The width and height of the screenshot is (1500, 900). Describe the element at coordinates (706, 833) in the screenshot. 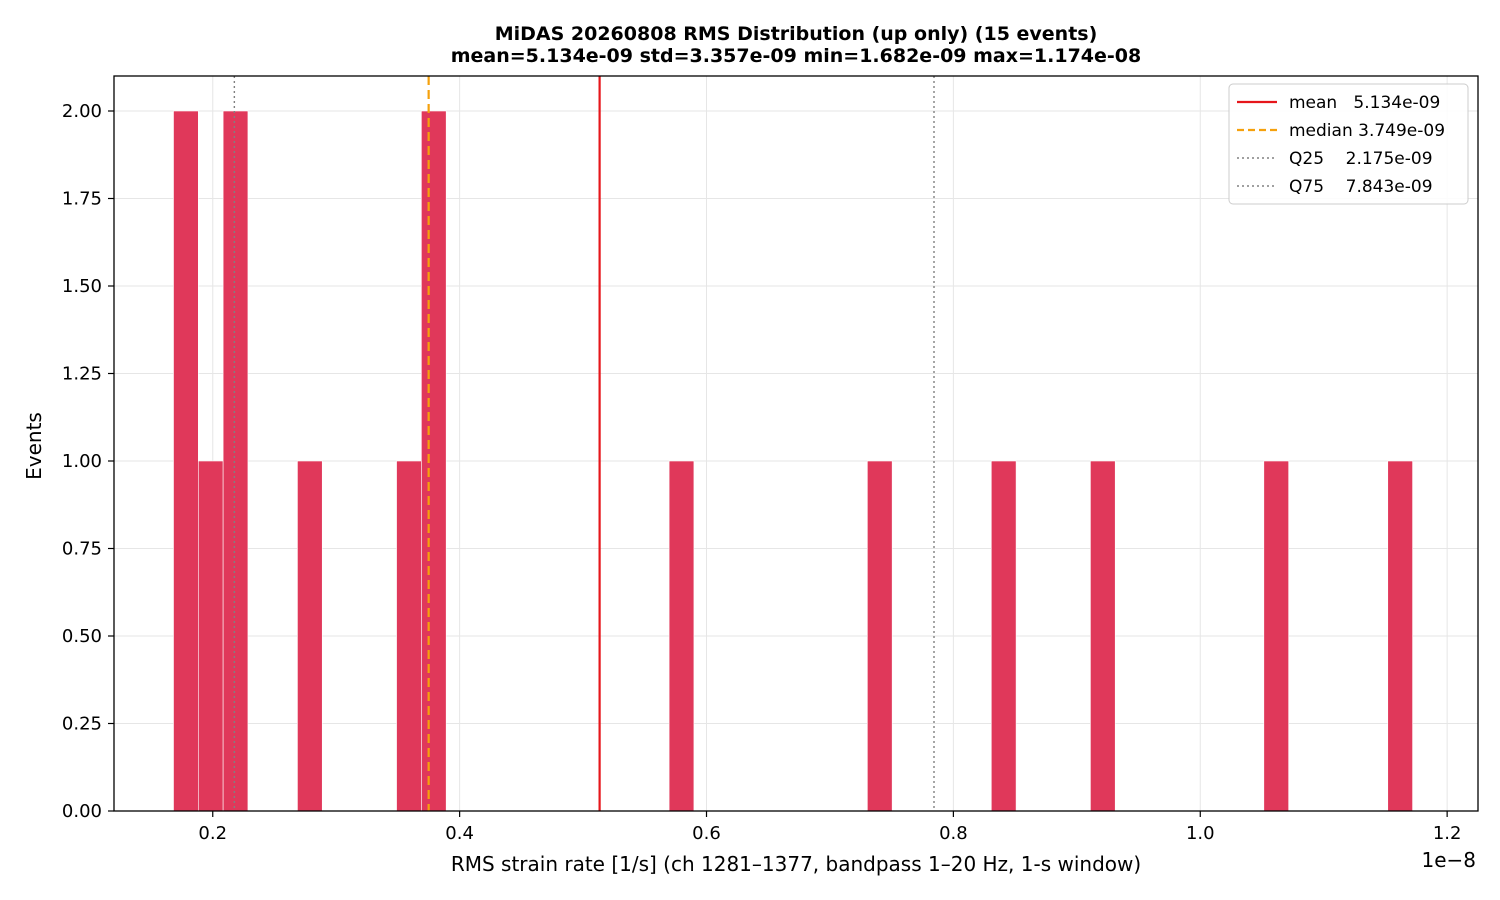

I see `x-tick-label: 0.6` at that location.